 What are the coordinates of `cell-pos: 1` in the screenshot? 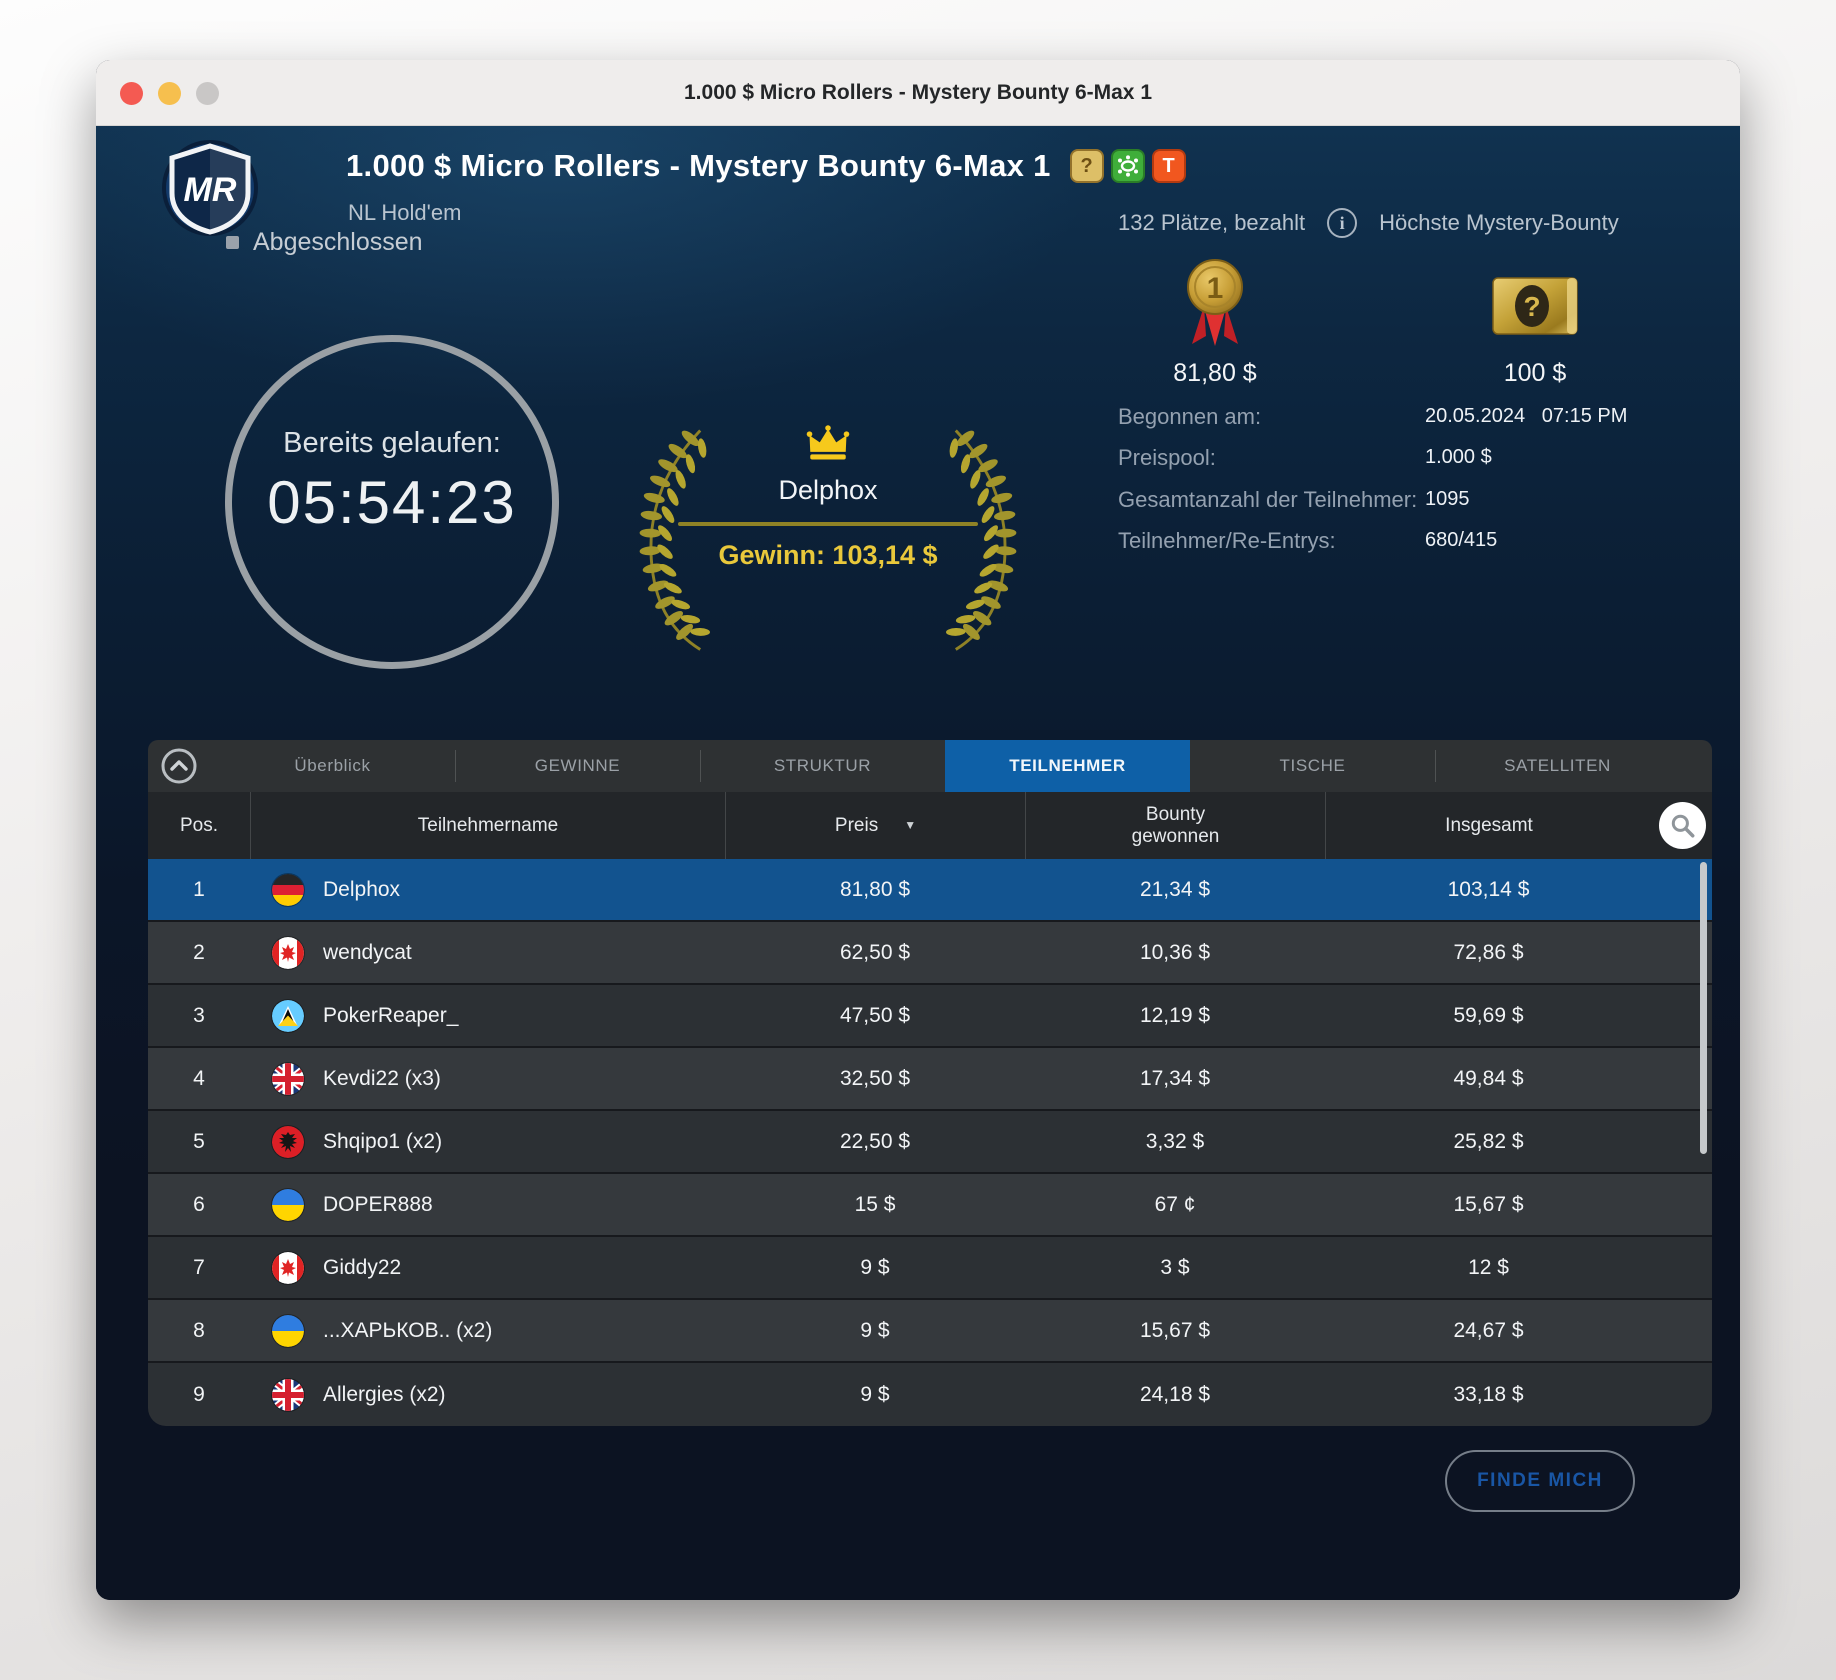 It's located at (199, 889).